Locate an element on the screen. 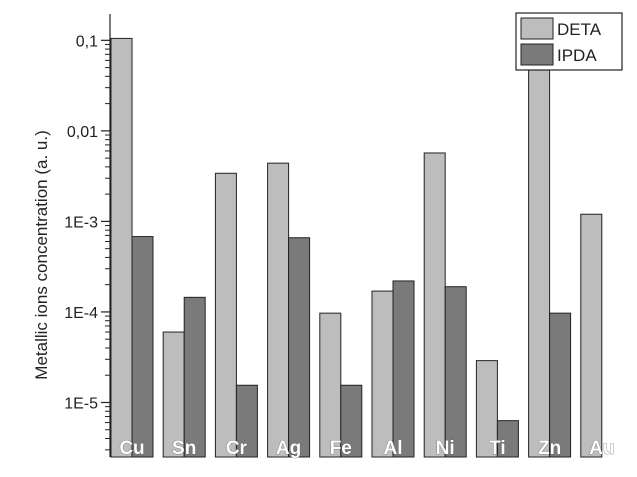 The height and width of the screenshot is (477, 637). y-axis-label: Metallic ions concentration (a. u.) is located at coordinates (41, 254).